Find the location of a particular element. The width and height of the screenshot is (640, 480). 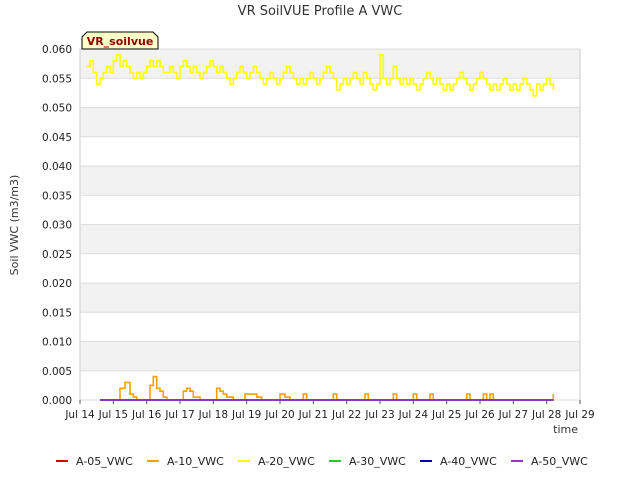

x-tick-label: Jul 25 is located at coordinates (446, 415).